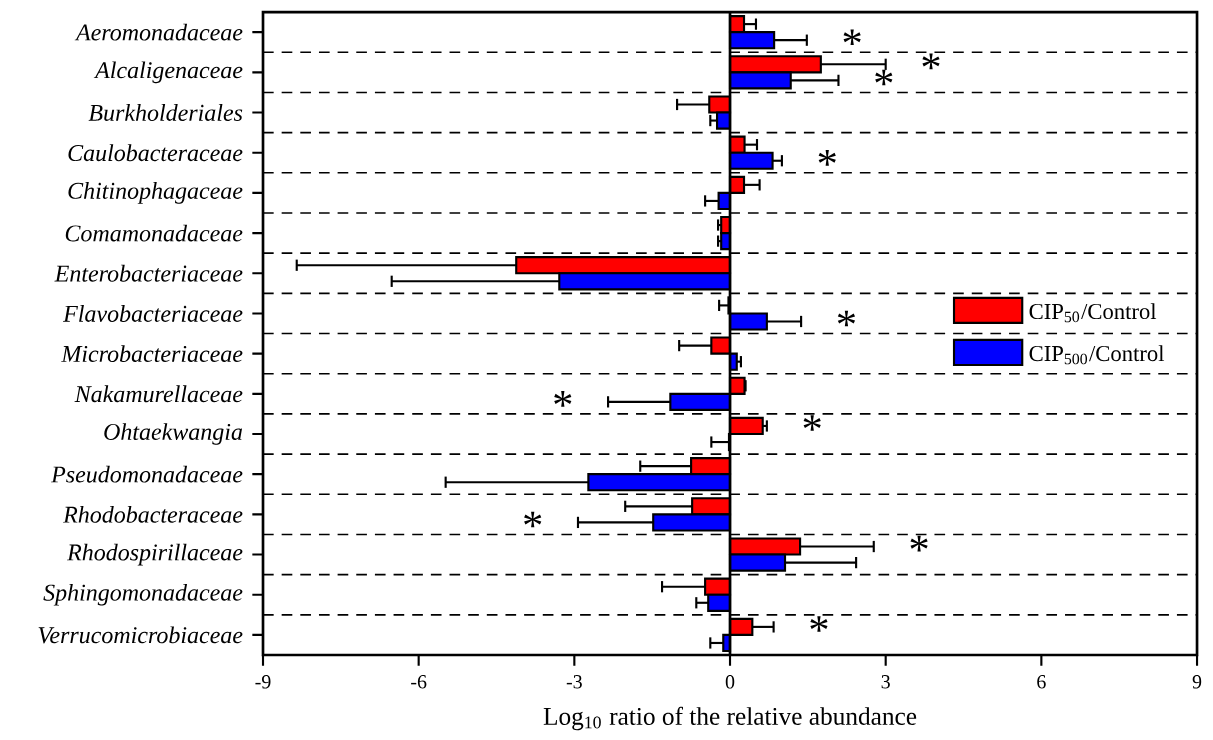  Describe the element at coordinates (730, 718) in the screenshot. I see `x-axis-title: Log$_{10}$ ratio of the relative abundance` at that location.